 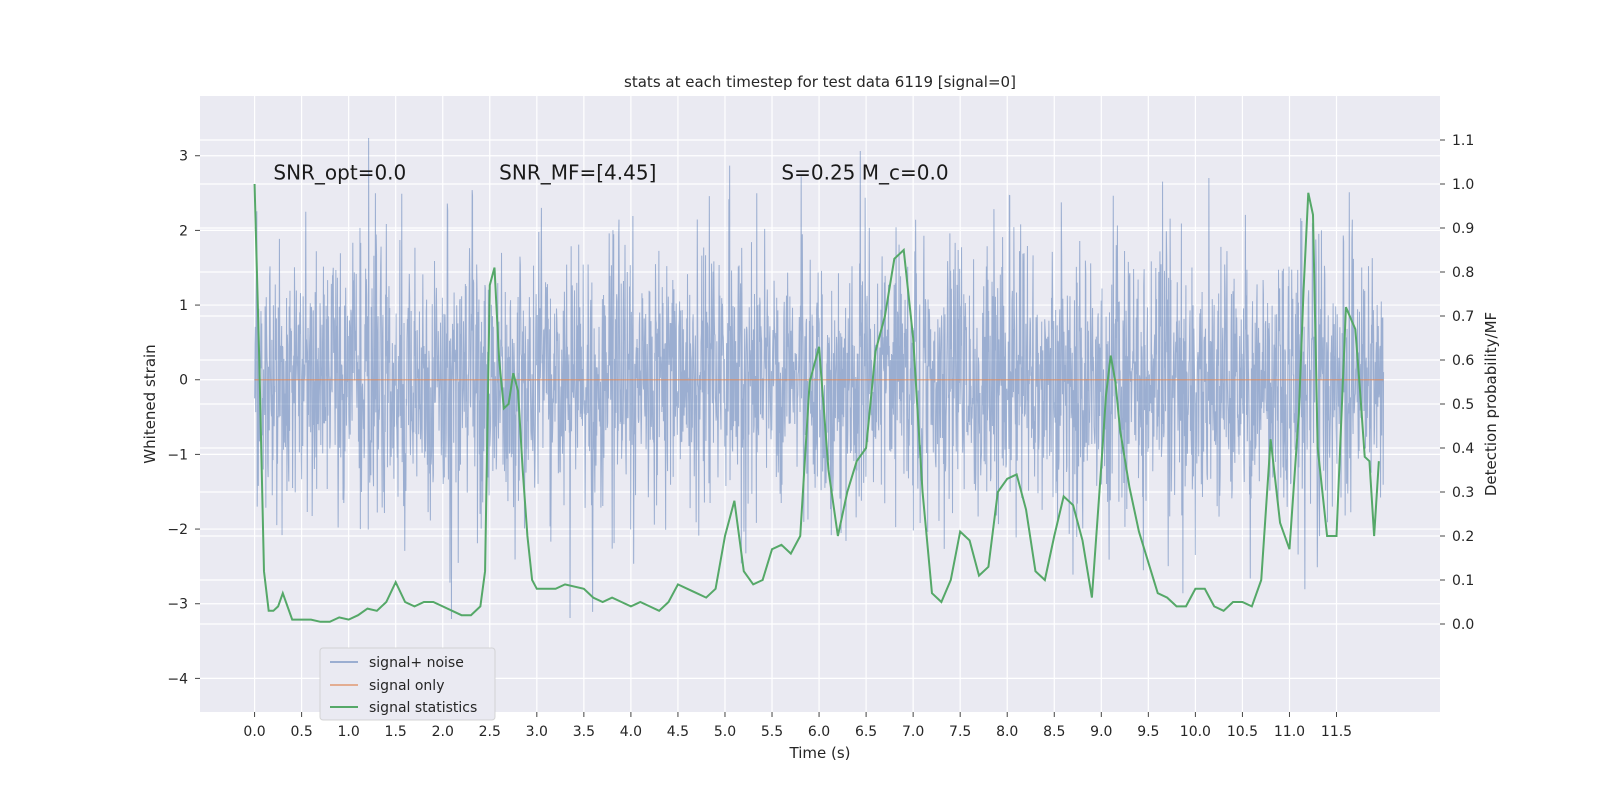 What do you see at coordinates (864, 173) in the screenshot?
I see `annotation-2: S=0.25 M_c=0.0` at bounding box center [864, 173].